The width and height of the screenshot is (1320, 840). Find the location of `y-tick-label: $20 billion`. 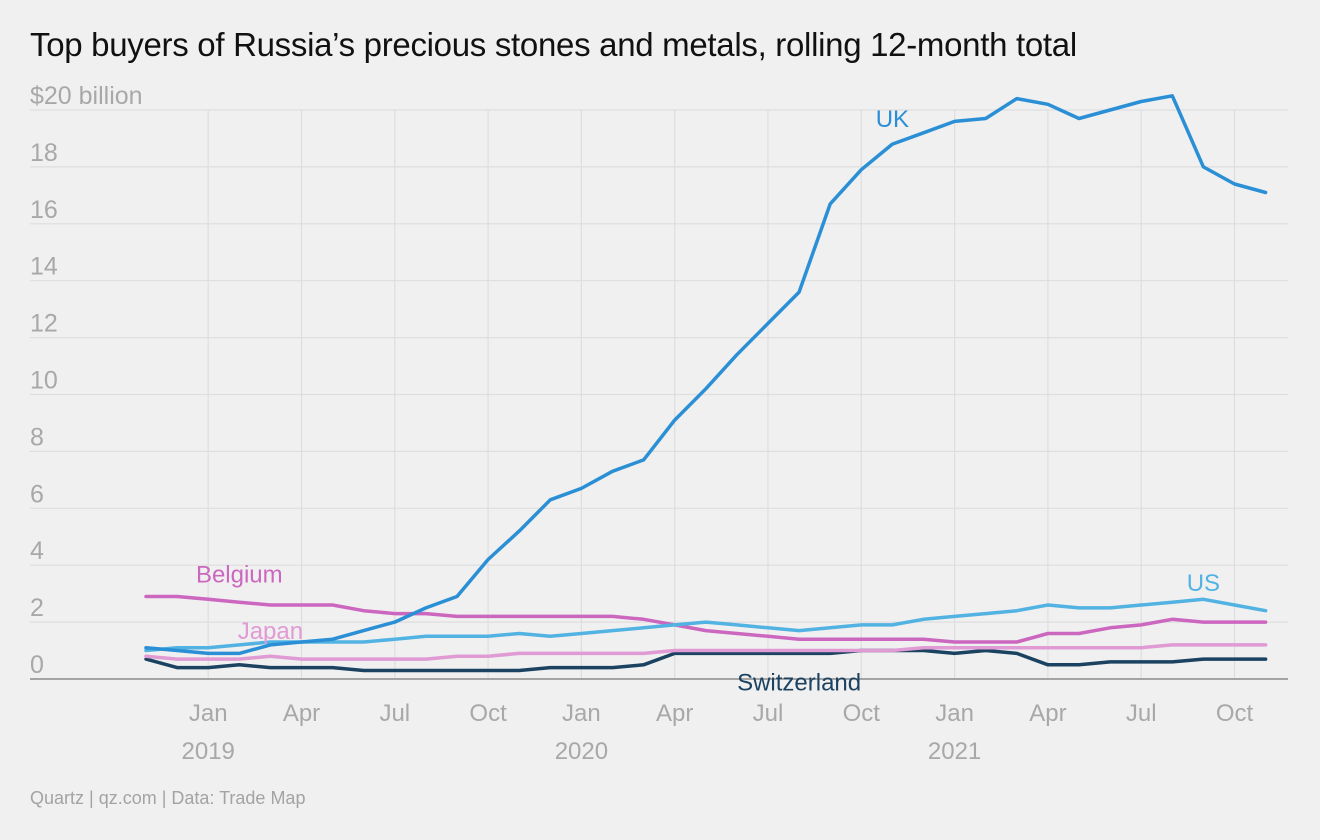

y-tick-label: $20 billion is located at coordinates (86, 96).